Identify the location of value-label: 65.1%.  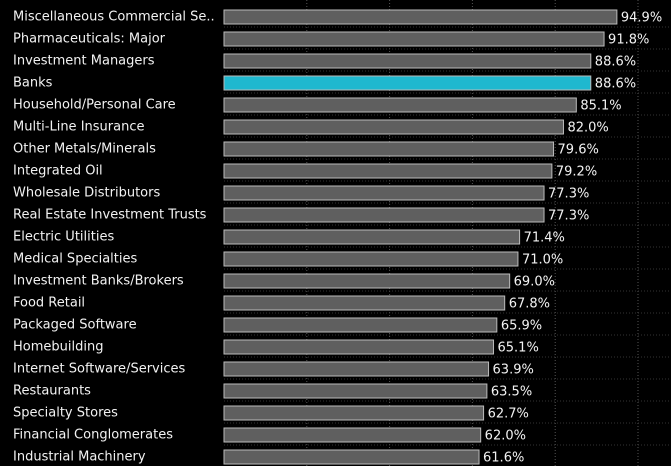
(518, 348).